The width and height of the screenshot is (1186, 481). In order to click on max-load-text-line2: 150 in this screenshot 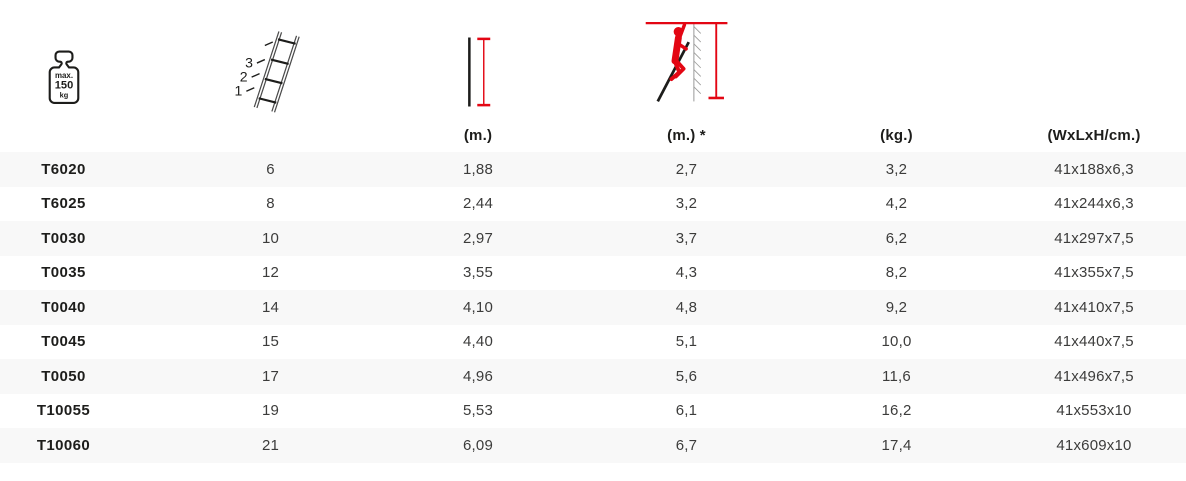, I will do `click(63, 86)`.